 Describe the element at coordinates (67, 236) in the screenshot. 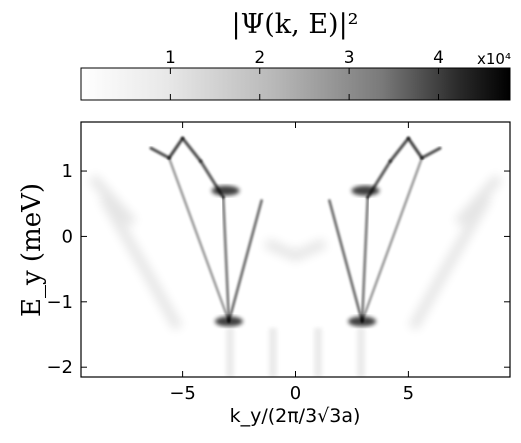

I see `y-tick-label: 0` at that location.